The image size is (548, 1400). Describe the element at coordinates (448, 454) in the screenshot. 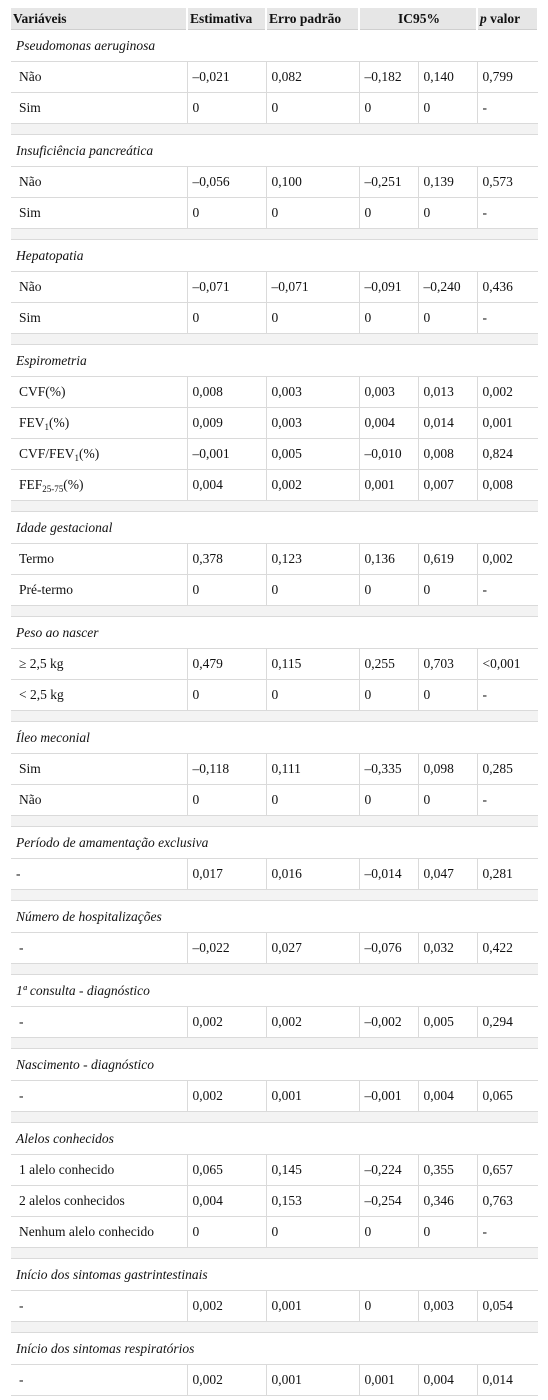

I see `ci-upper-cell: 0,008` at that location.